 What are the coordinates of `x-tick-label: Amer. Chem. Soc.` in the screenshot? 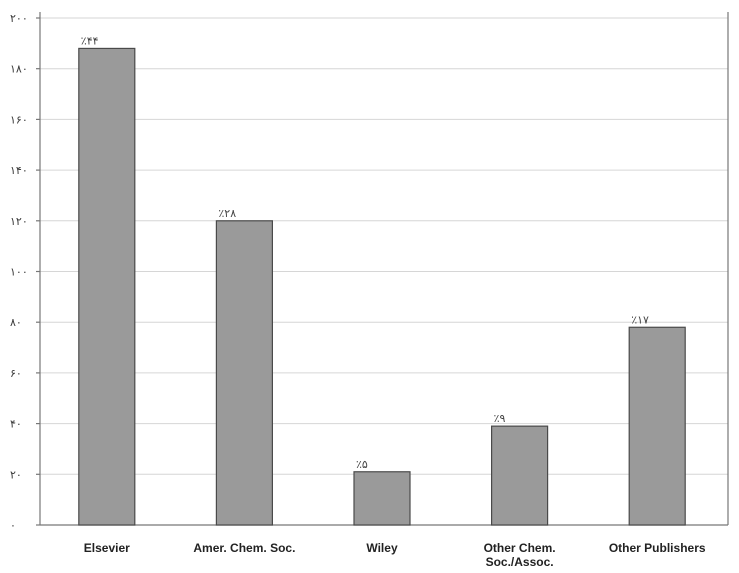 It's located at (244, 548).